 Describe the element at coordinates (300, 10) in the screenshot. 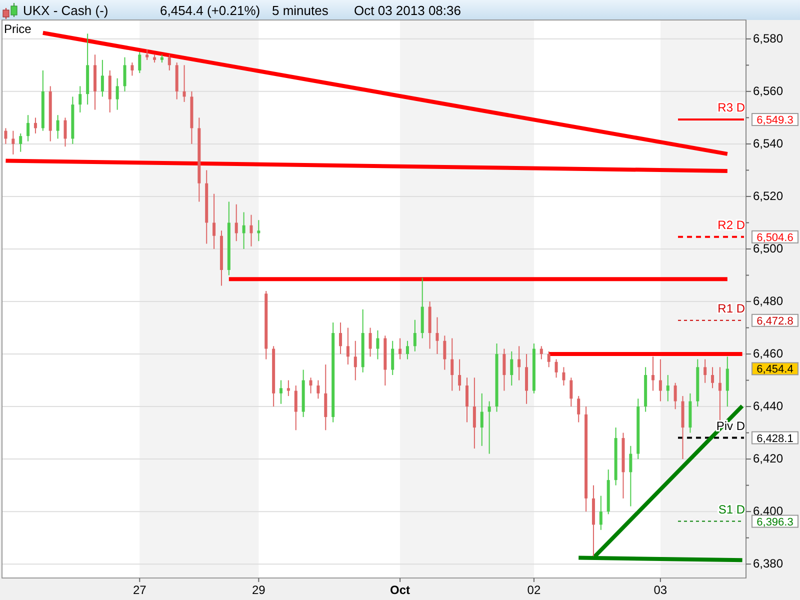

I see `text: 5 minutes` at that location.